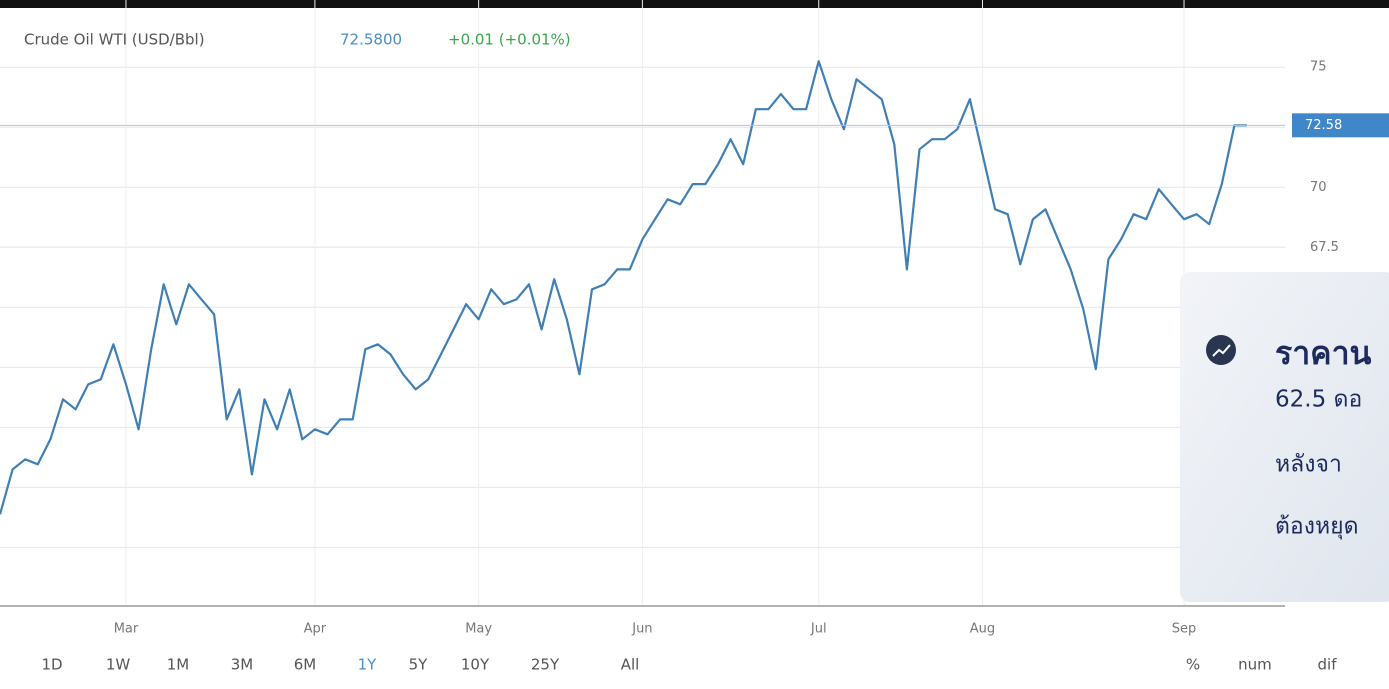  I want to click on mode-button: dif, so click(1328, 665).